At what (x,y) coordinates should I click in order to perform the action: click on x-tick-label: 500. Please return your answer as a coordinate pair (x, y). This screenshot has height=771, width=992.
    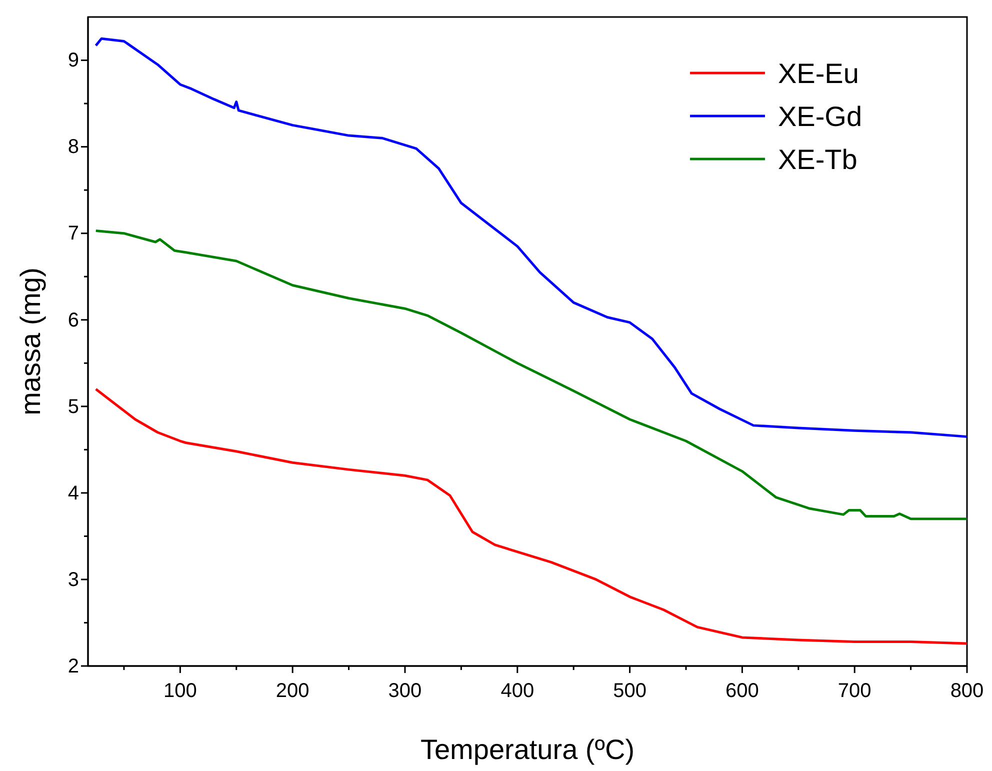
    Looking at the image, I should click on (629, 691).